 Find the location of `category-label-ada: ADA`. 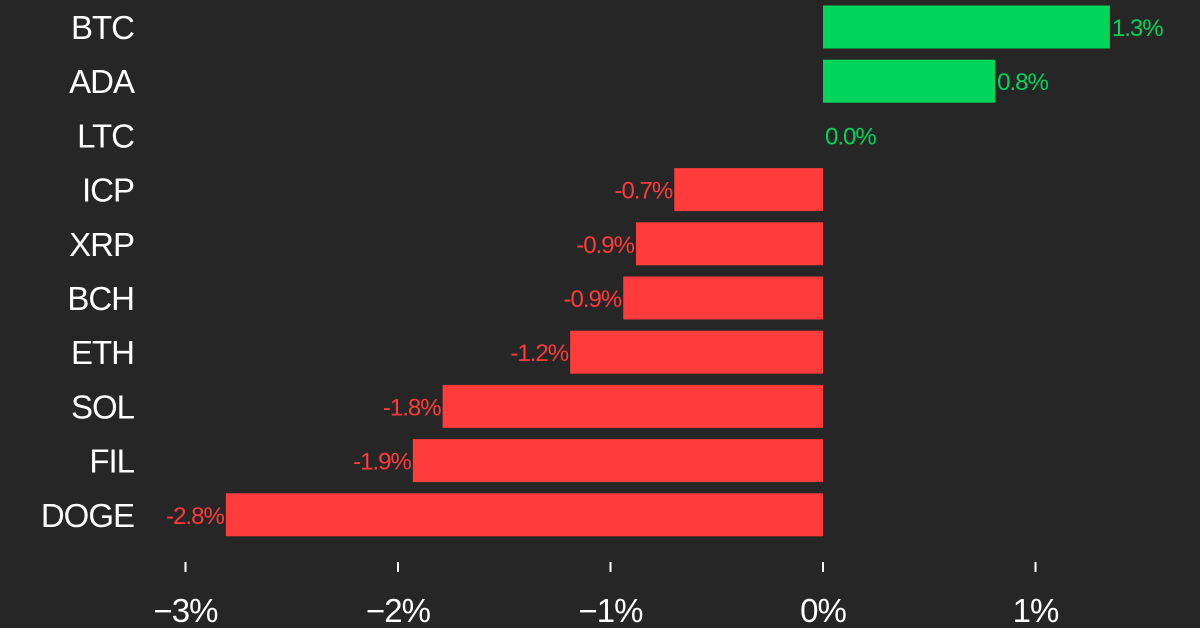

category-label-ada: ADA is located at coordinates (102, 81).